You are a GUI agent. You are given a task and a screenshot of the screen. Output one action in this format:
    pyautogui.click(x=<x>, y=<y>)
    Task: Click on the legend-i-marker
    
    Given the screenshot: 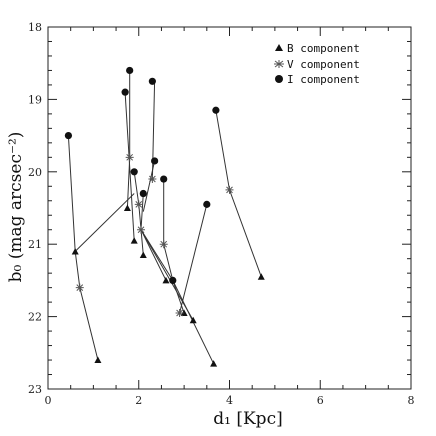 What is the action you would take?
    pyautogui.click(x=279, y=79)
    